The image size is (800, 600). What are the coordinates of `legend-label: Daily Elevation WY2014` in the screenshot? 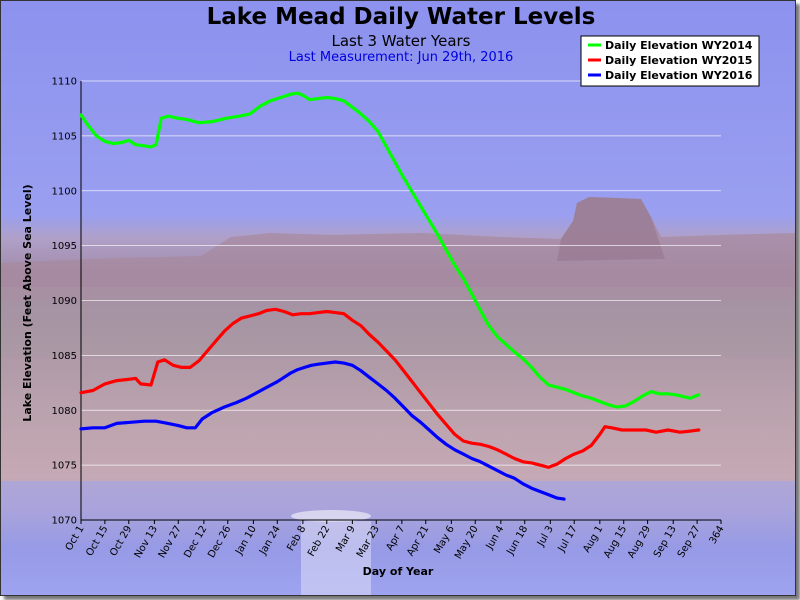 It's located at (679, 45).